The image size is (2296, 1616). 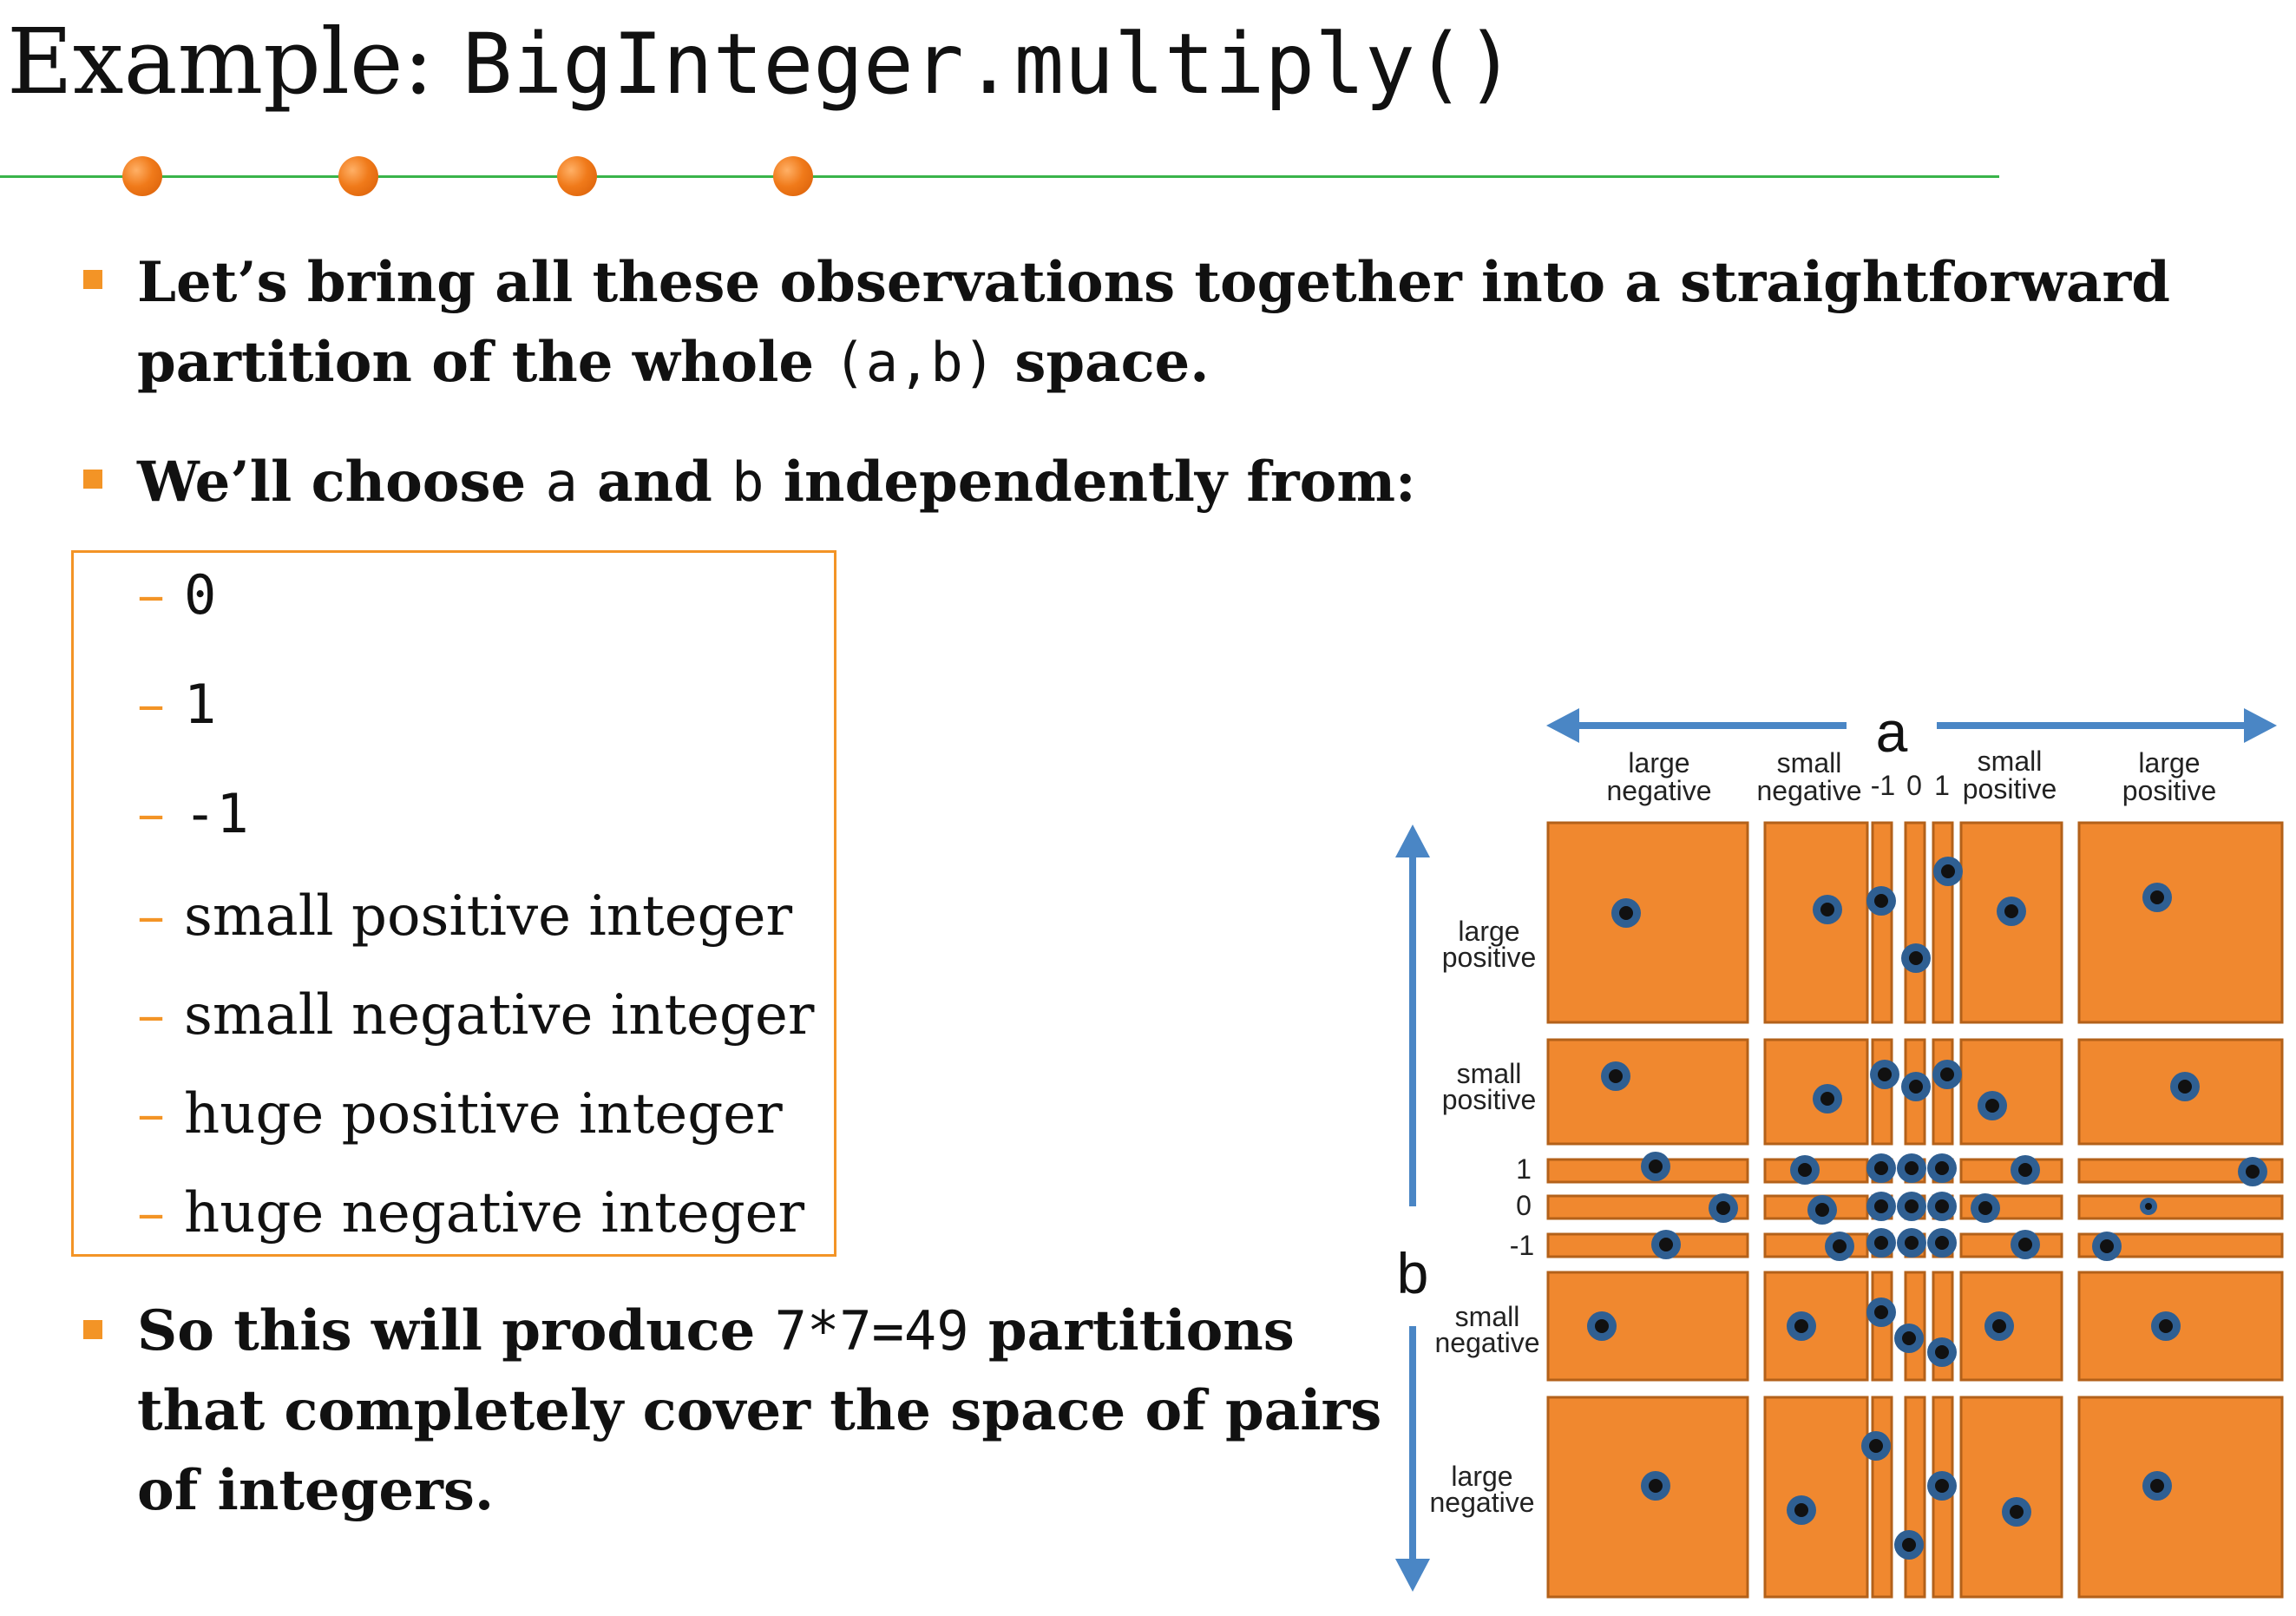 What do you see at coordinates (1489, 957) in the screenshot?
I see `row-label-large-positive: positive` at bounding box center [1489, 957].